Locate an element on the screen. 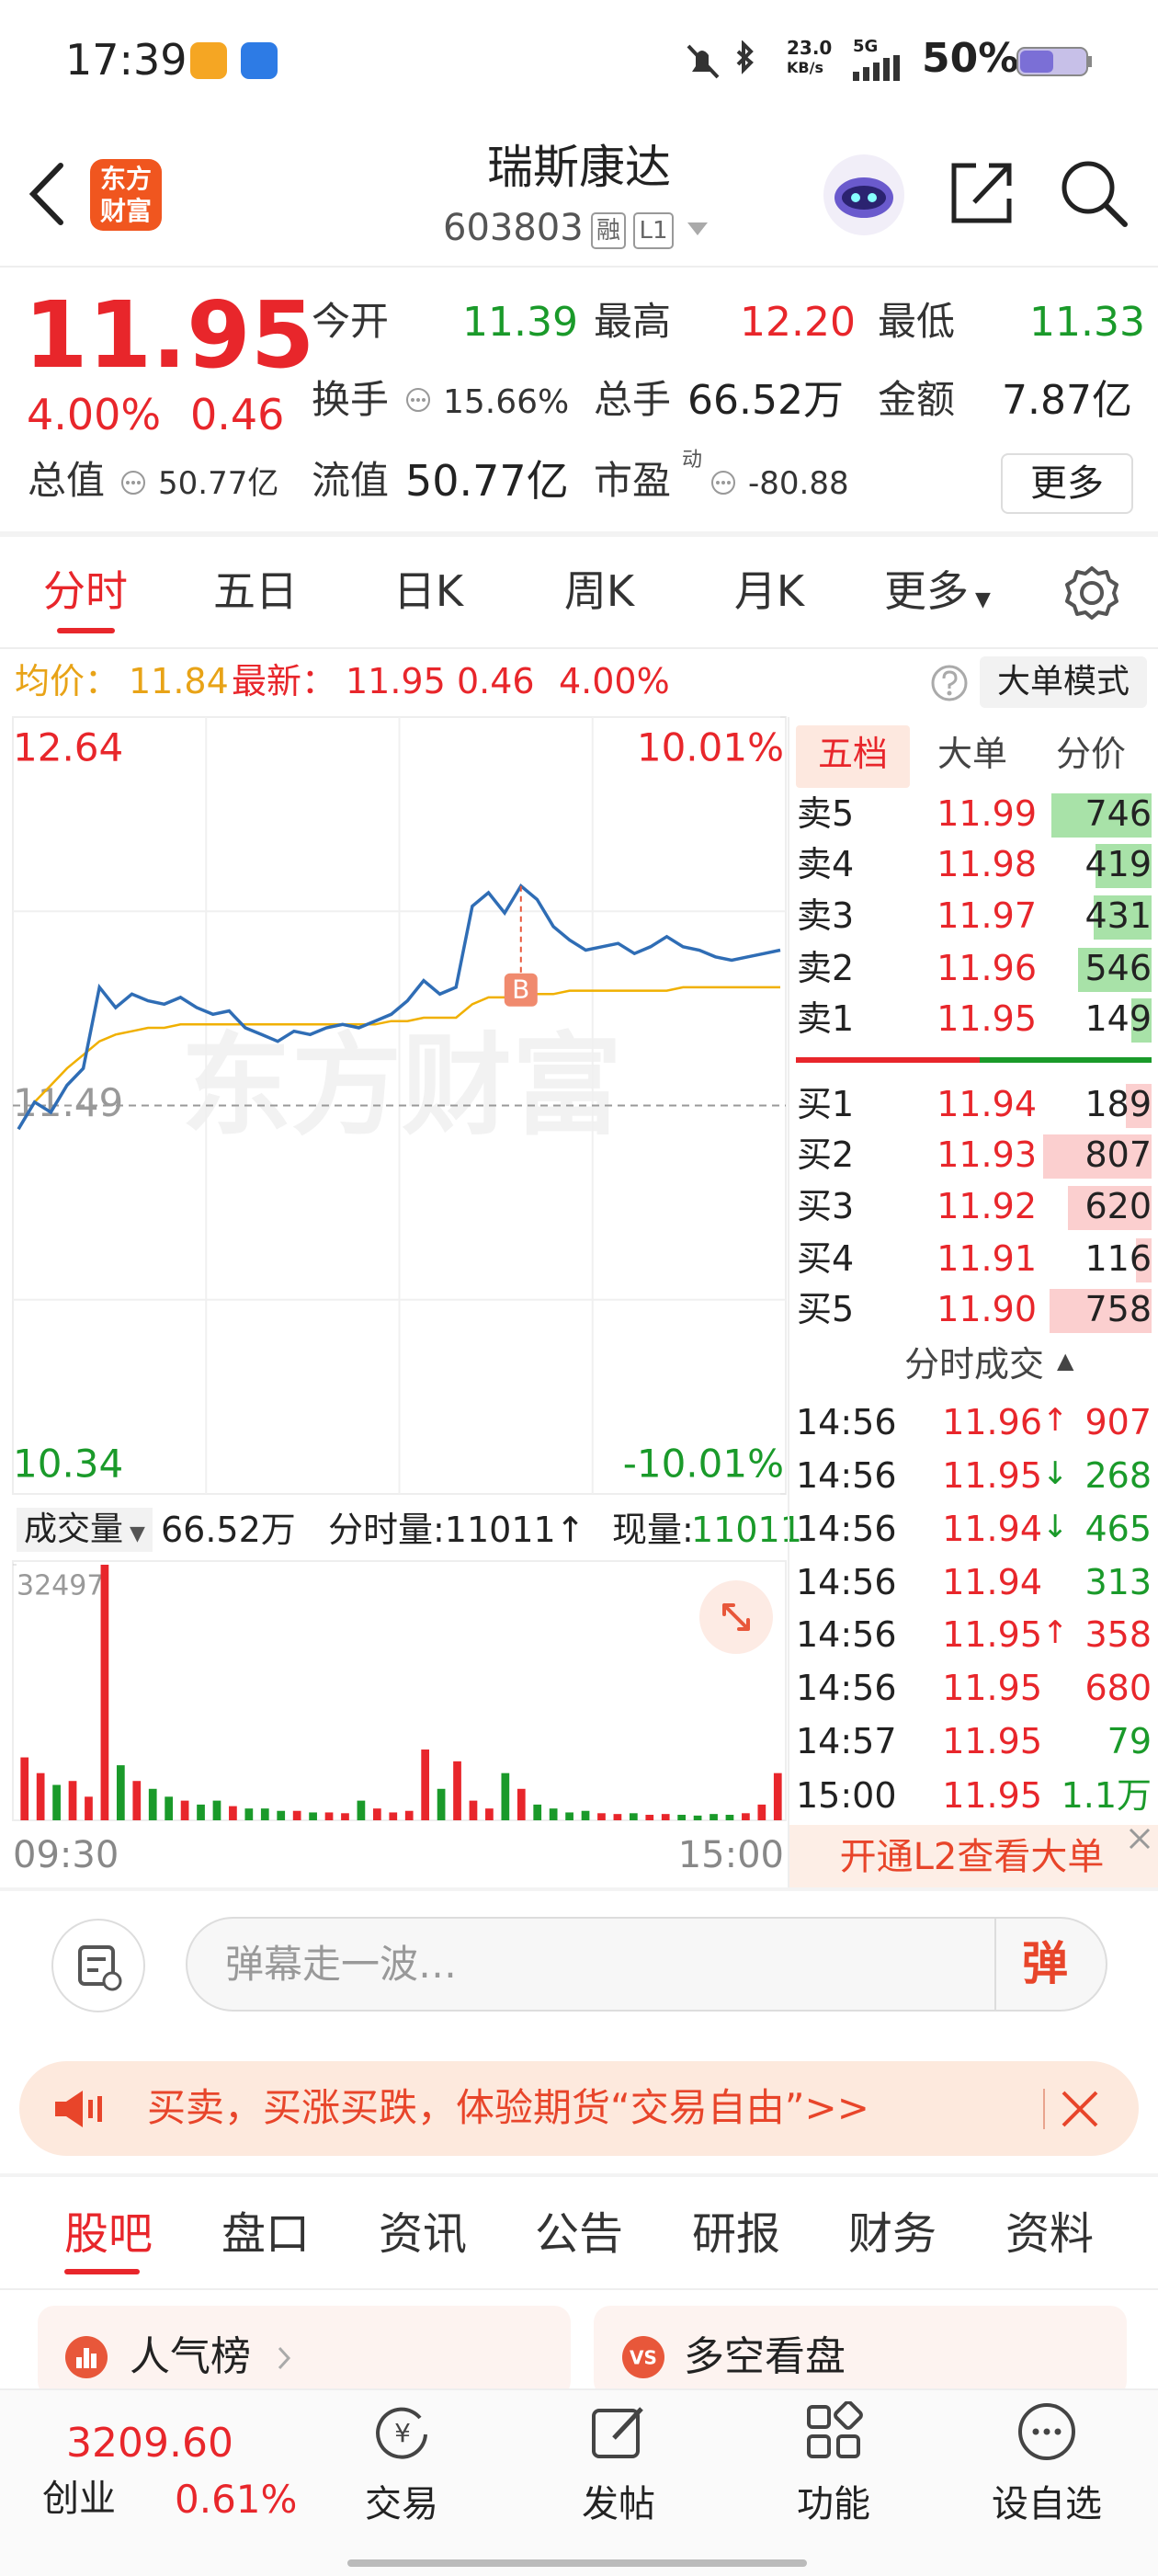 The height and width of the screenshot is (2576, 1158). book-price: 11.96 is located at coordinates (987, 968).